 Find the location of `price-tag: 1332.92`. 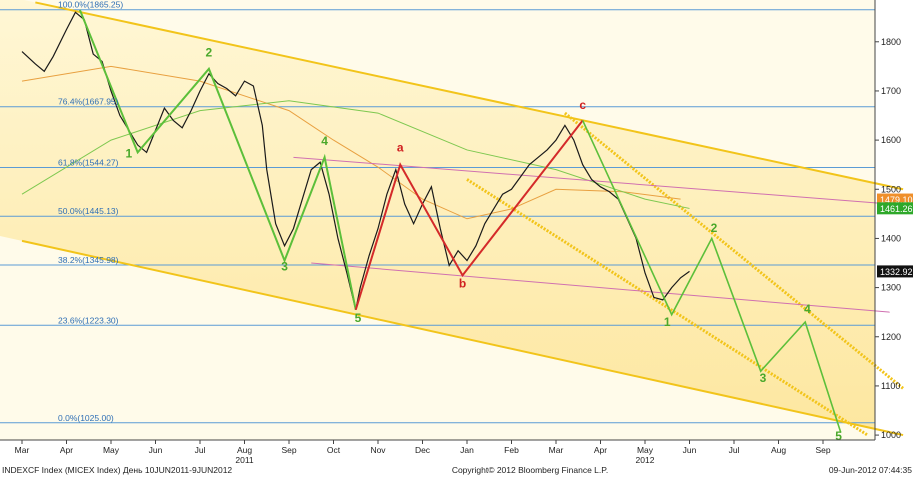

price-tag: 1332.92 is located at coordinates (895, 271).